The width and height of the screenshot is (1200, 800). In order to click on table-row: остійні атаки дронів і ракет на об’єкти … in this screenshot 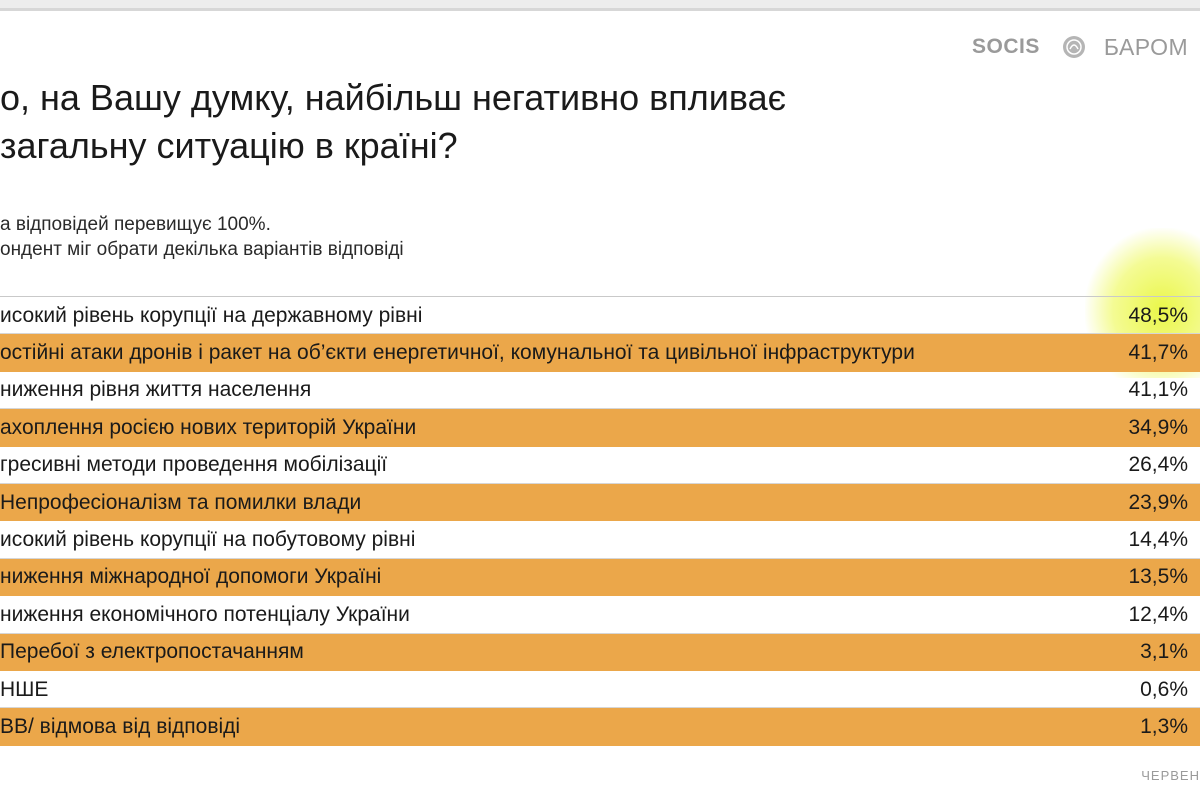, I will do `click(600, 353)`.